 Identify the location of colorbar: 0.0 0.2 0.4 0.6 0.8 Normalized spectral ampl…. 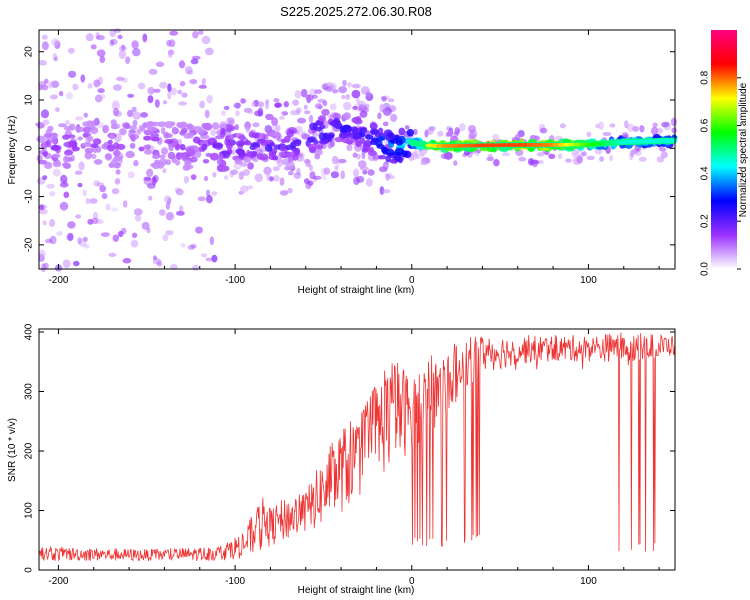
(724, 153).